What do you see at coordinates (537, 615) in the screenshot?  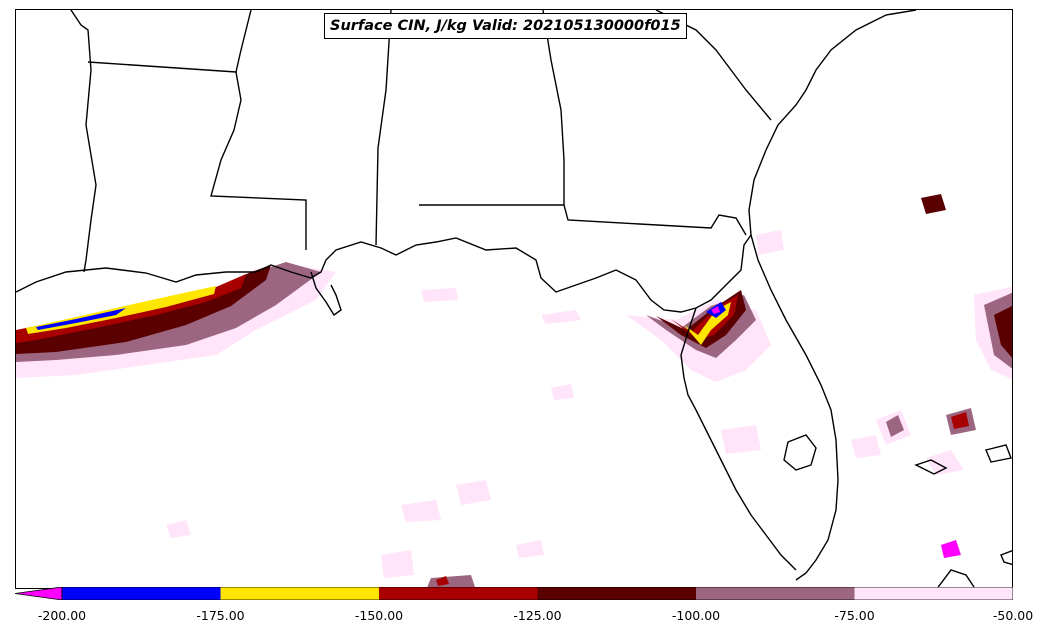 I see `colorbar-tick-label: -125.00` at bounding box center [537, 615].